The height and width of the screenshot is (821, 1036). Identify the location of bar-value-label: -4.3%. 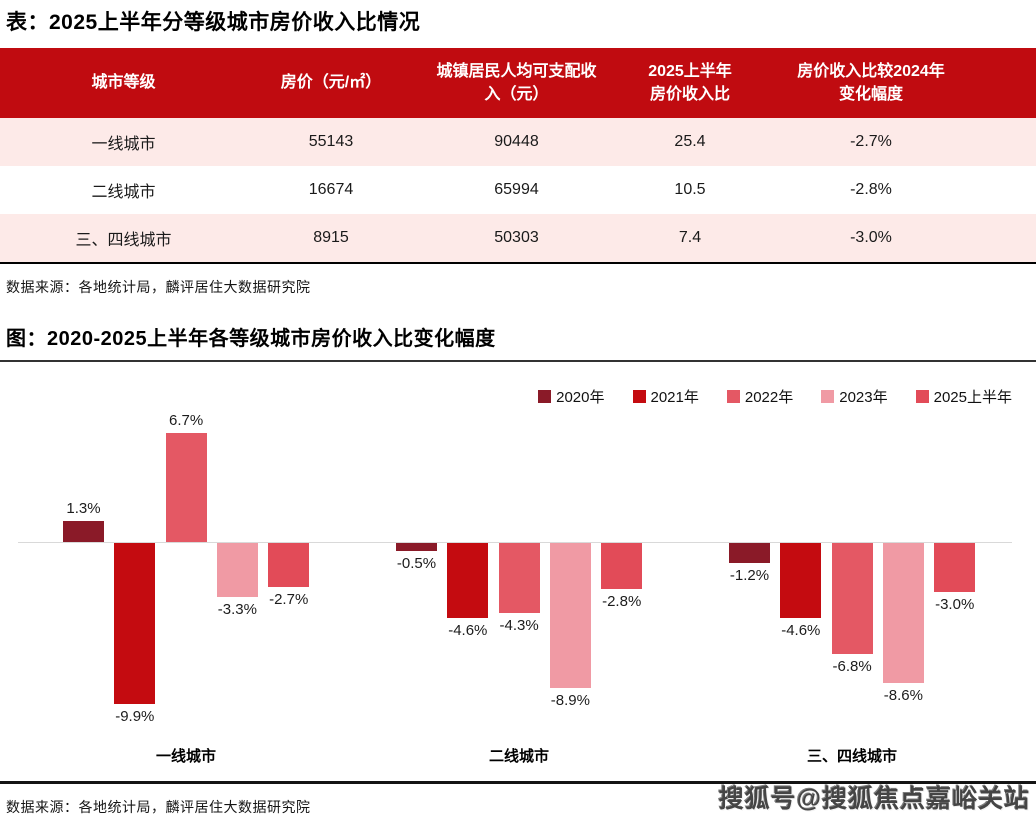
(519, 626).